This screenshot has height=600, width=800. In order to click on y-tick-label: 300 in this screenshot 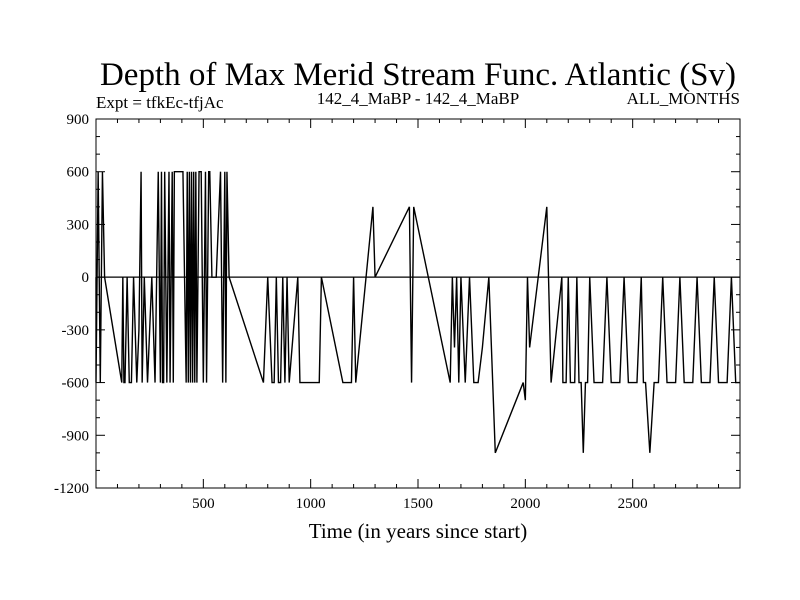, I will do `click(78, 225)`.